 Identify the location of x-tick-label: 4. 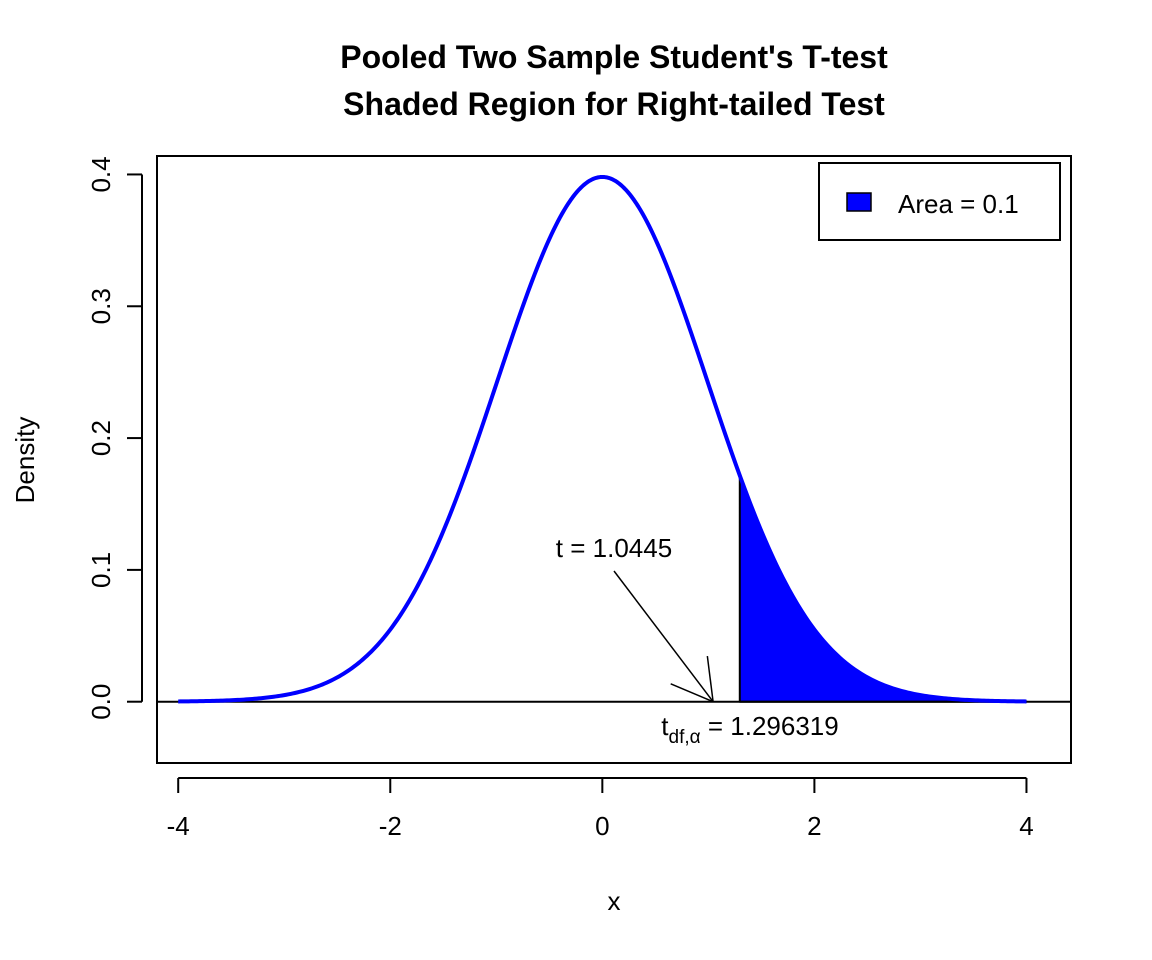
(1026, 826).